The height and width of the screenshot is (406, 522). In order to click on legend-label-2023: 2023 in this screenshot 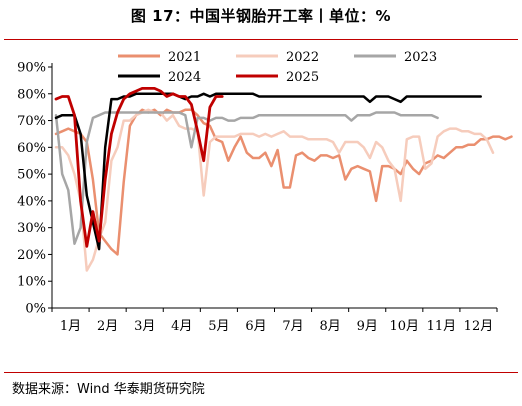, I will do `click(420, 57)`.